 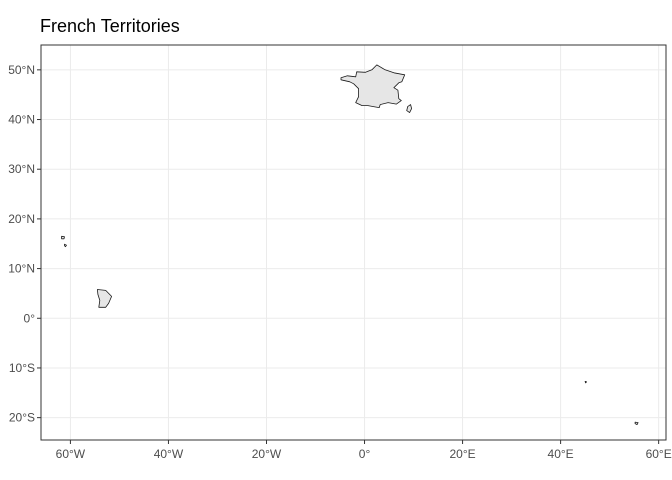 I want to click on x-tick-label: 40°E, so click(x=561, y=454).